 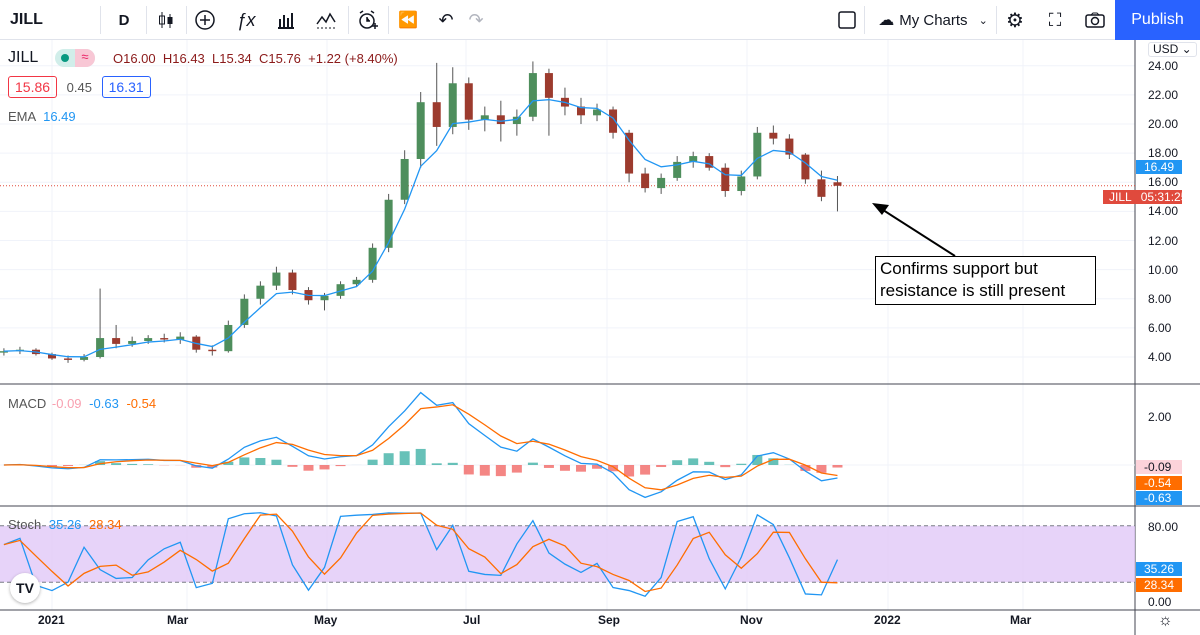 What do you see at coordinates (1163, 269) in the screenshot?
I see `price-axis-tick: 10.00` at bounding box center [1163, 269].